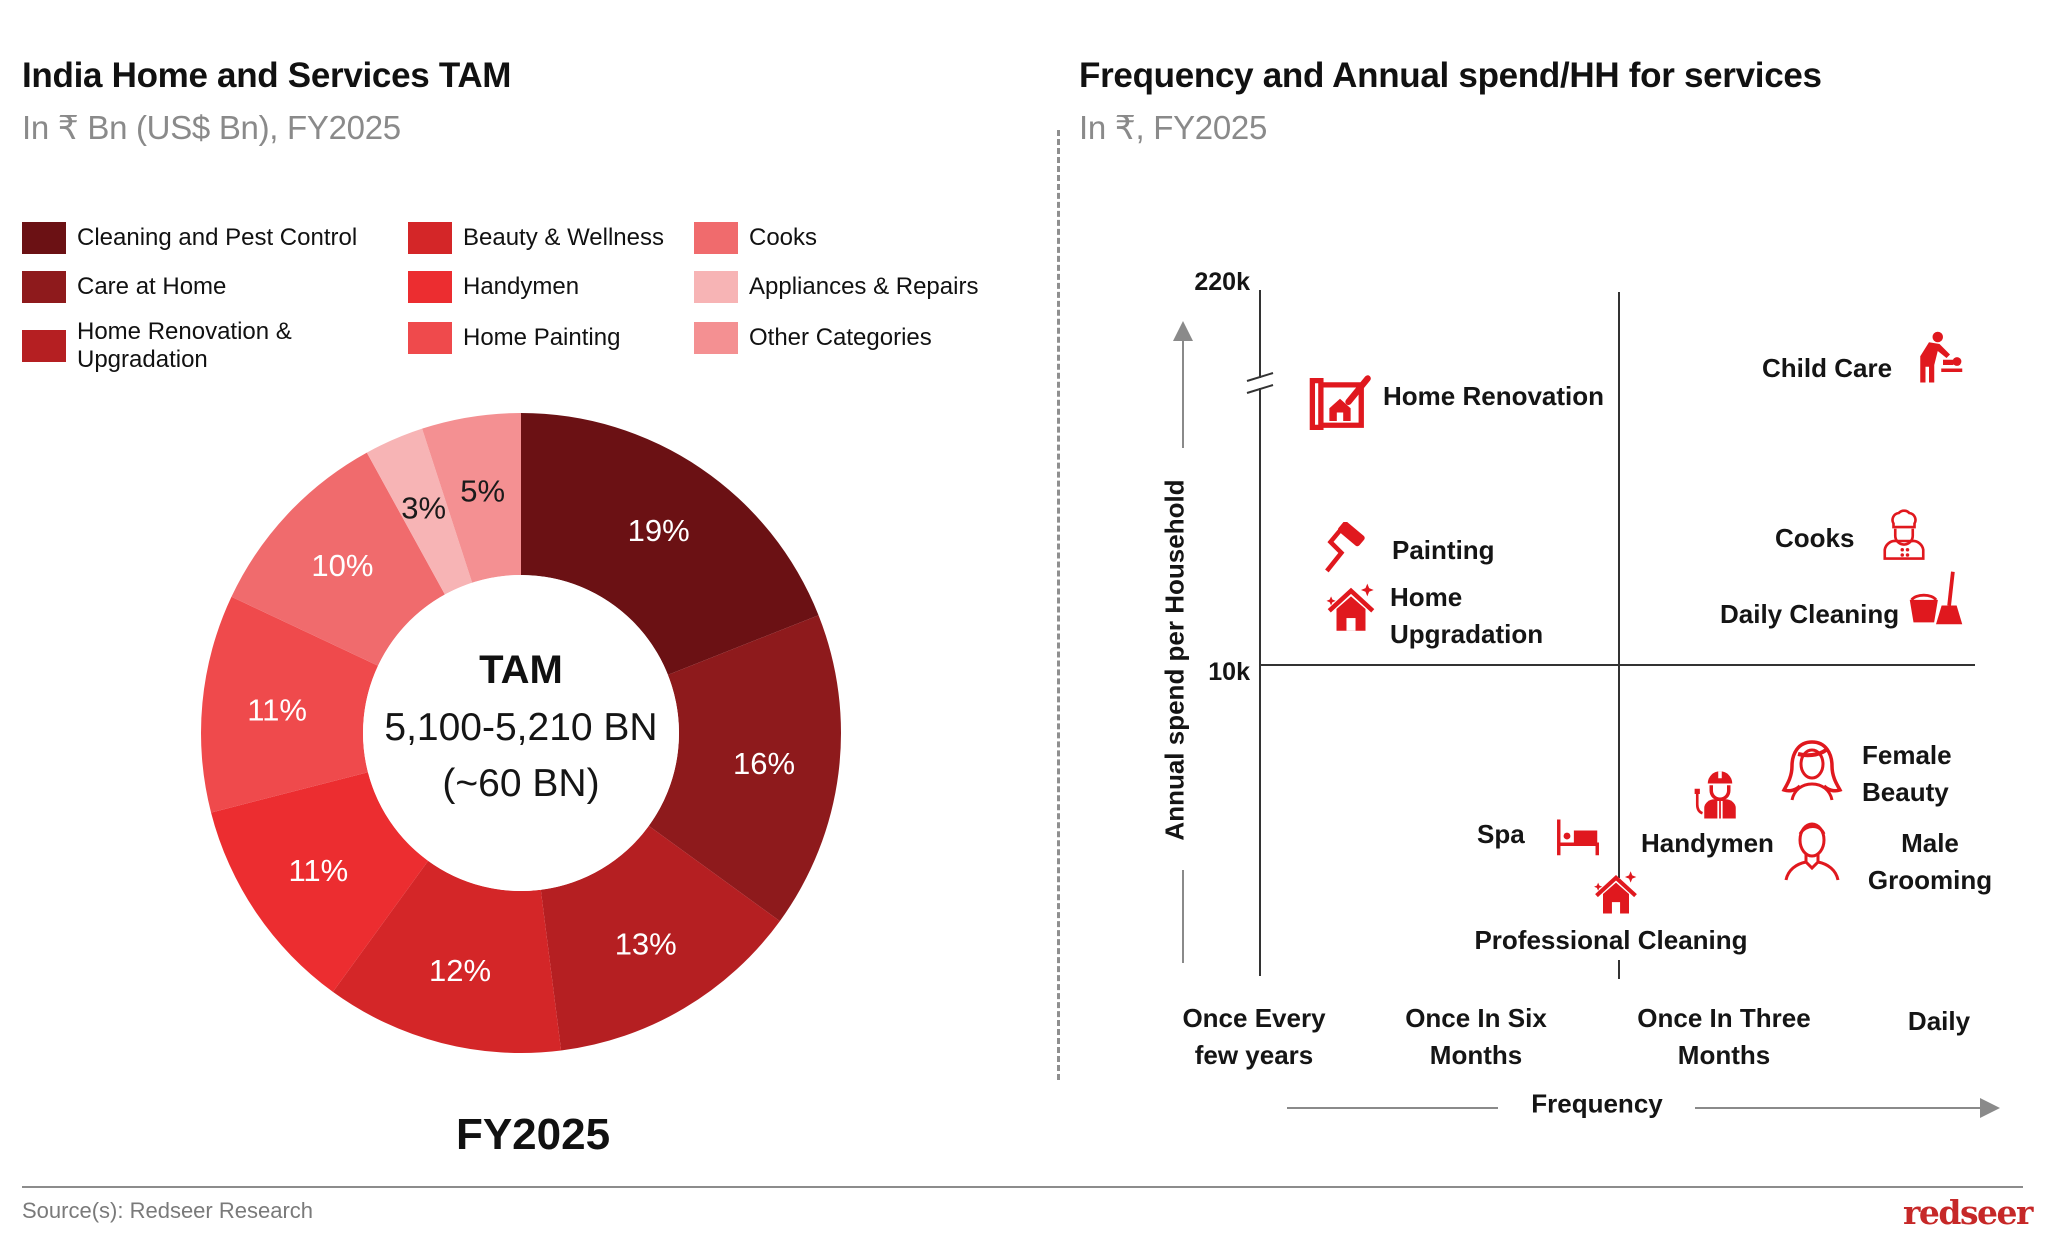 The height and width of the screenshot is (1243, 2048). I want to click on legend-label: Cooks, so click(783, 237).